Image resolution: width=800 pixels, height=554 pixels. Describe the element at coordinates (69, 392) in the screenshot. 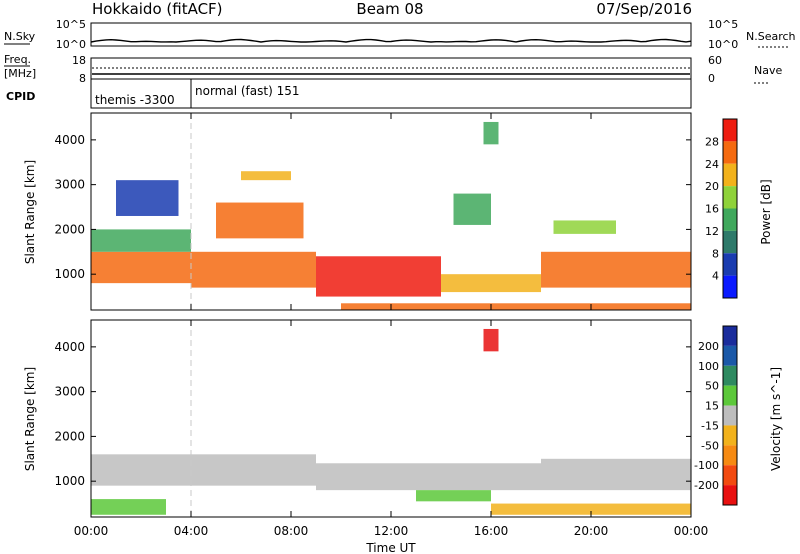

I see `velocity-ytick-label: 3000` at that location.